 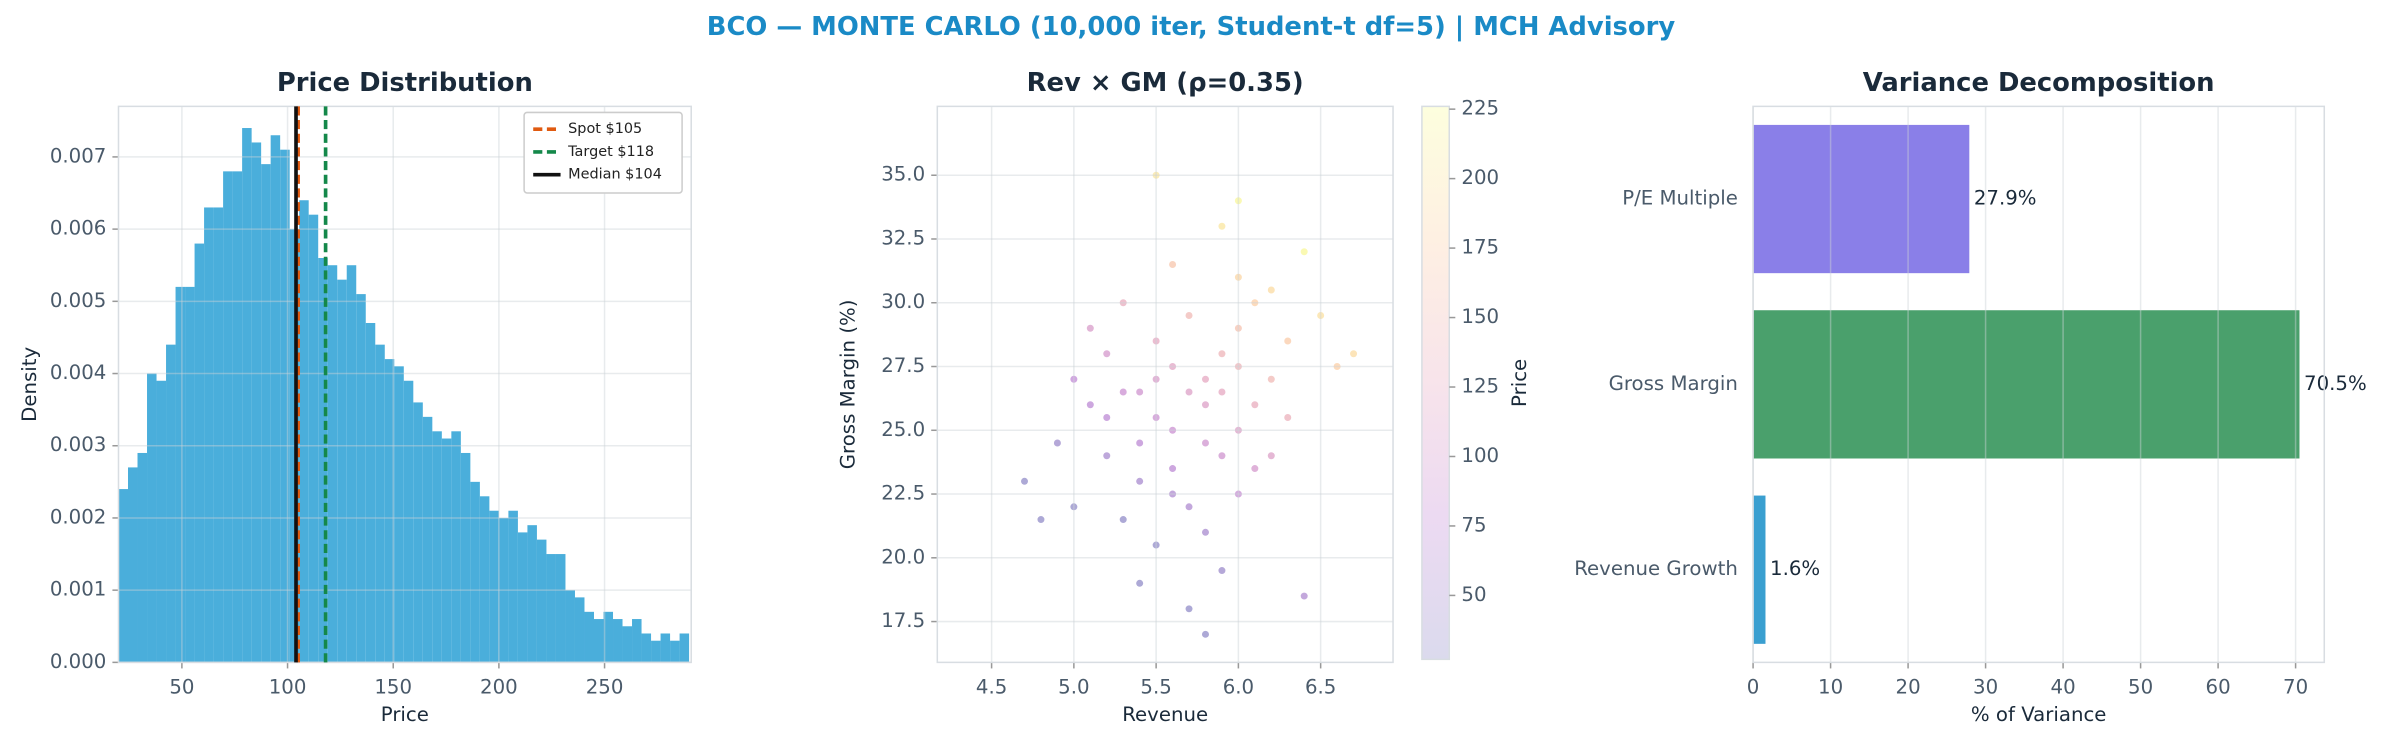 I want to click on y-tick-label: P/E Multiple, so click(x=1680, y=198).